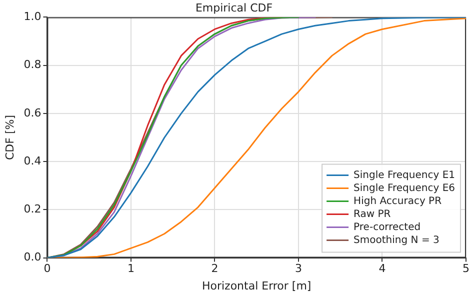 The width and height of the screenshot is (474, 293). What do you see at coordinates (130, 269) in the screenshot?
I see `x-tick-label: 1` at bounding box center [130, 269].